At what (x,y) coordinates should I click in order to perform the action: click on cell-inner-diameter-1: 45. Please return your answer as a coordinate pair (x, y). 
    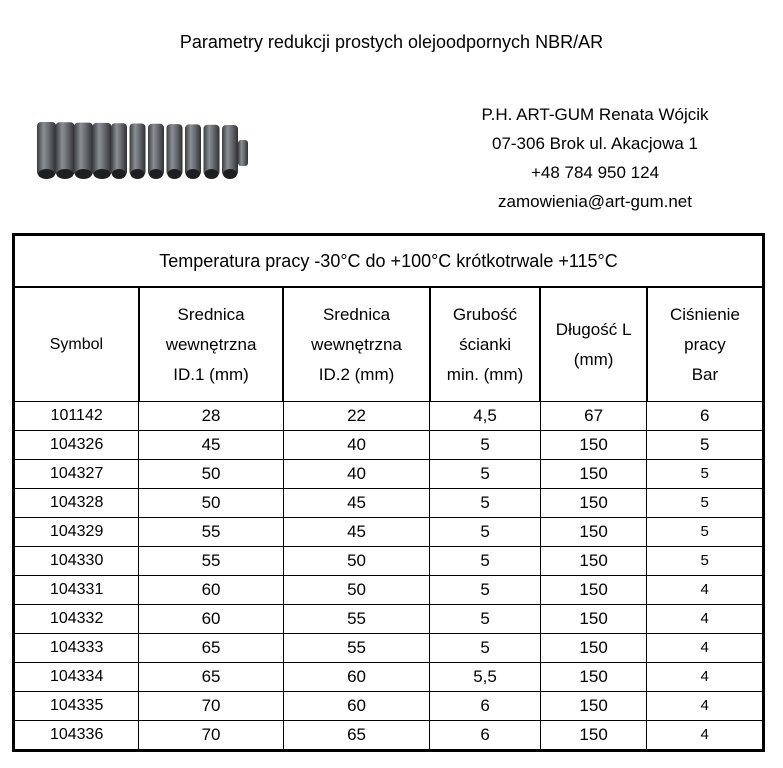
    Looking at the image, I should click on (211, 445).